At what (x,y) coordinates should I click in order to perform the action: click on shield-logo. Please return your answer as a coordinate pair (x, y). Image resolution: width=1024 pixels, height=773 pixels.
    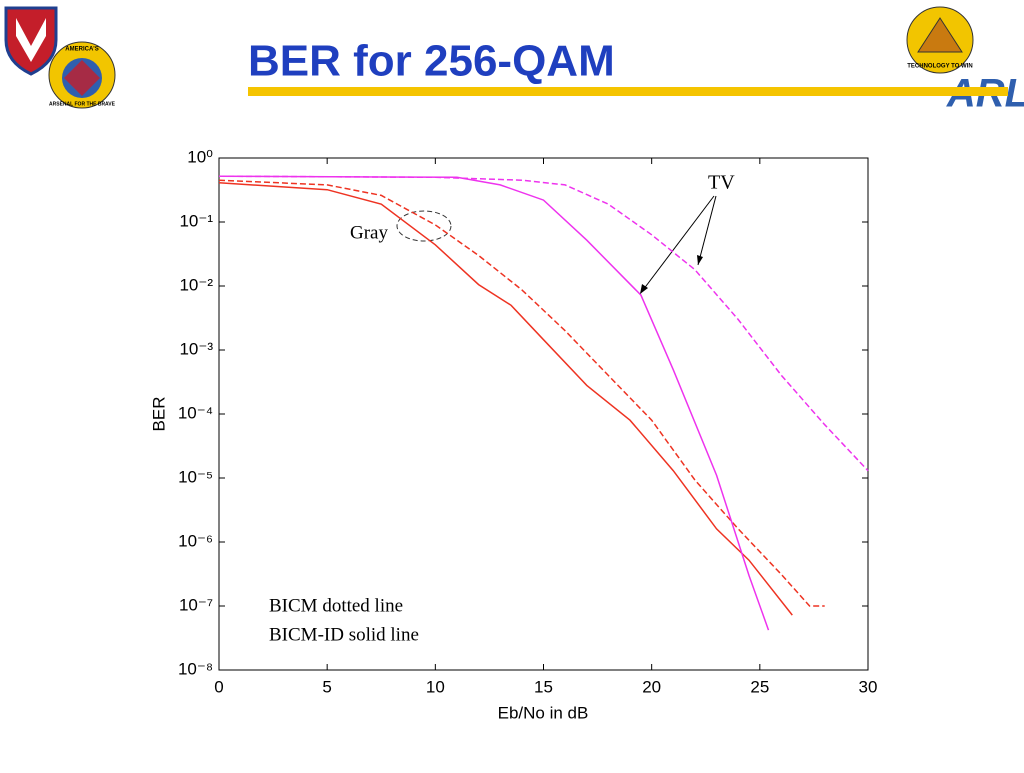
    Looking at the image, I should click on (31, 41).